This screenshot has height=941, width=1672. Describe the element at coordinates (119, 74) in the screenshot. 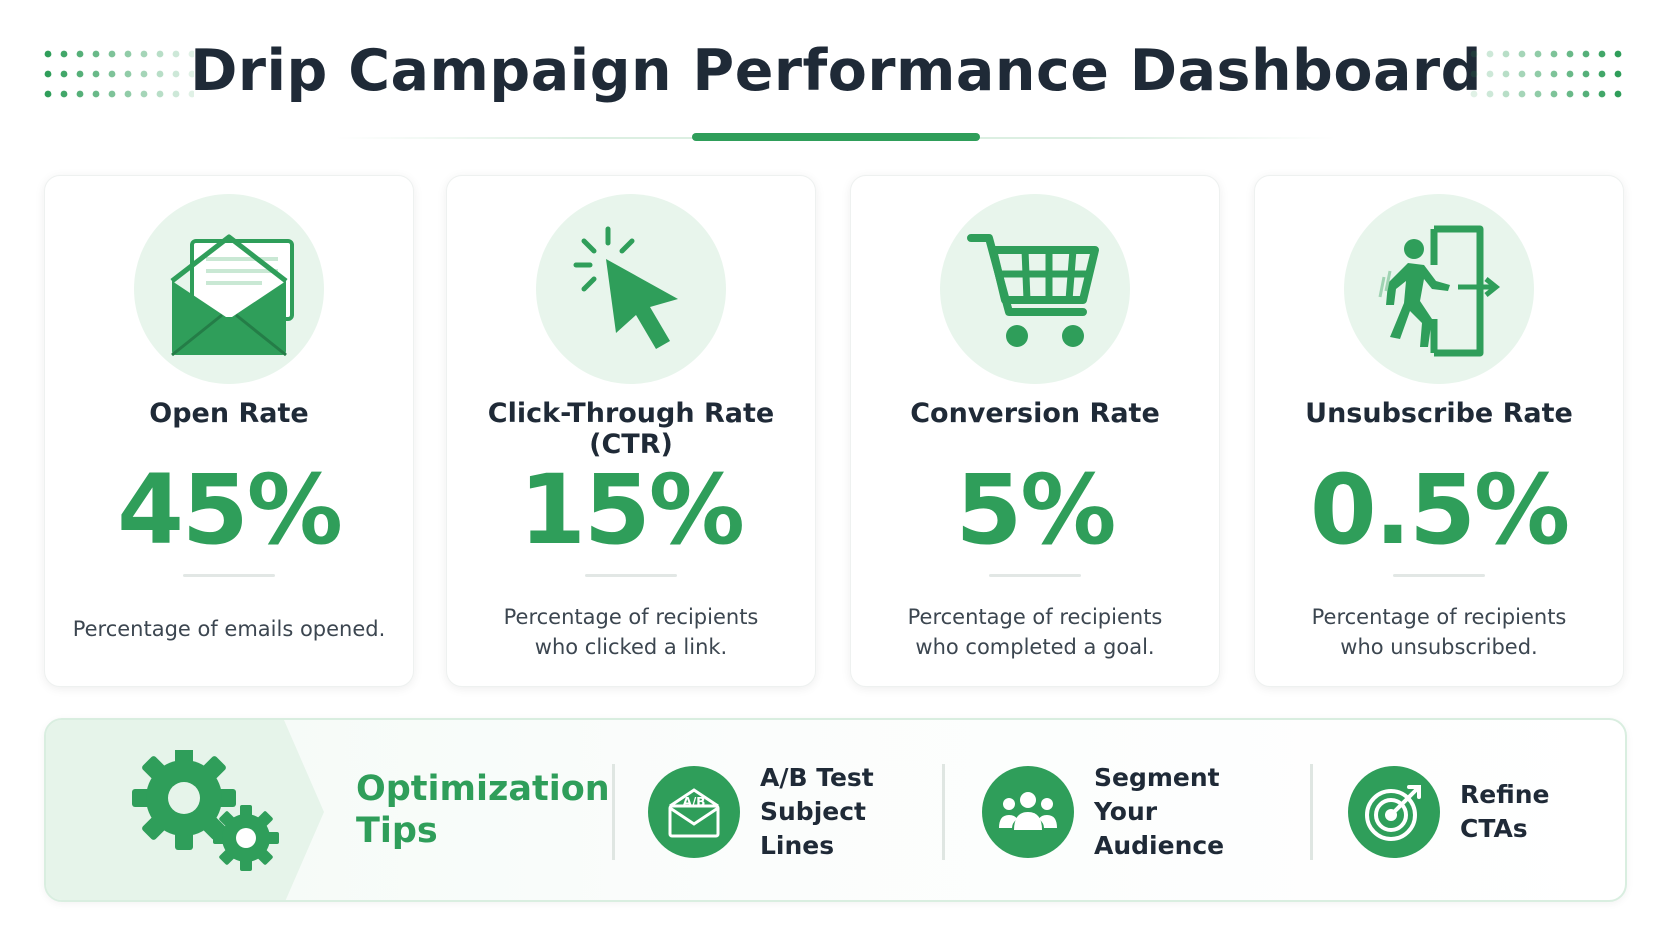

I see `dot-pattern-left` at that location.